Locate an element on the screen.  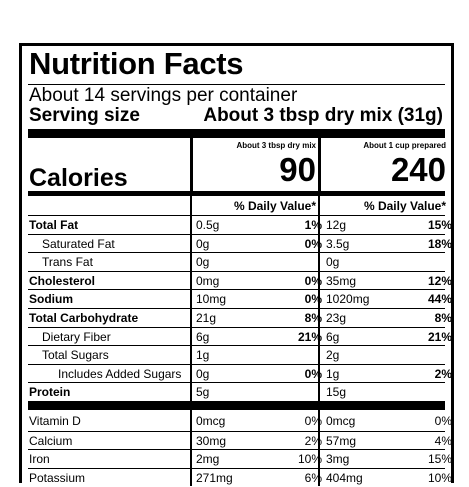
vitamin-label: Calcium is located at coordinates (51, 440).